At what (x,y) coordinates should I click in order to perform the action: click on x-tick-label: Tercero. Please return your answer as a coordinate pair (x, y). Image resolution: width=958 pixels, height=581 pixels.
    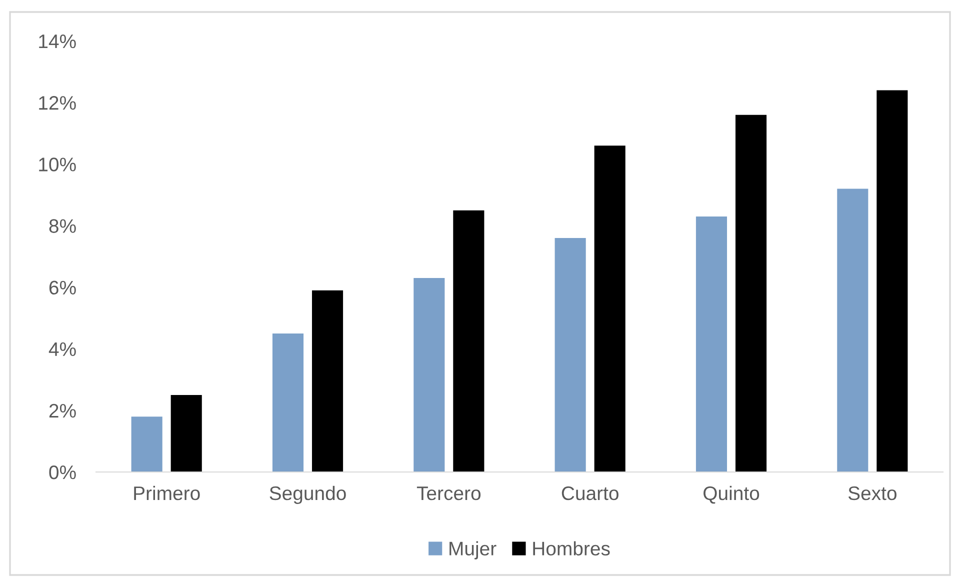
    Looking at the image, I should click on (448, 493).